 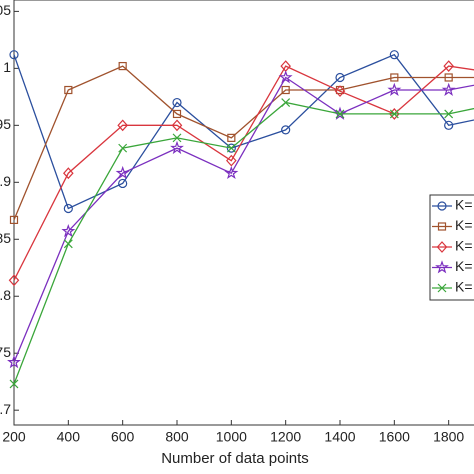 I want to click on x-tick-label: 1200, so click(x=285, y=437).